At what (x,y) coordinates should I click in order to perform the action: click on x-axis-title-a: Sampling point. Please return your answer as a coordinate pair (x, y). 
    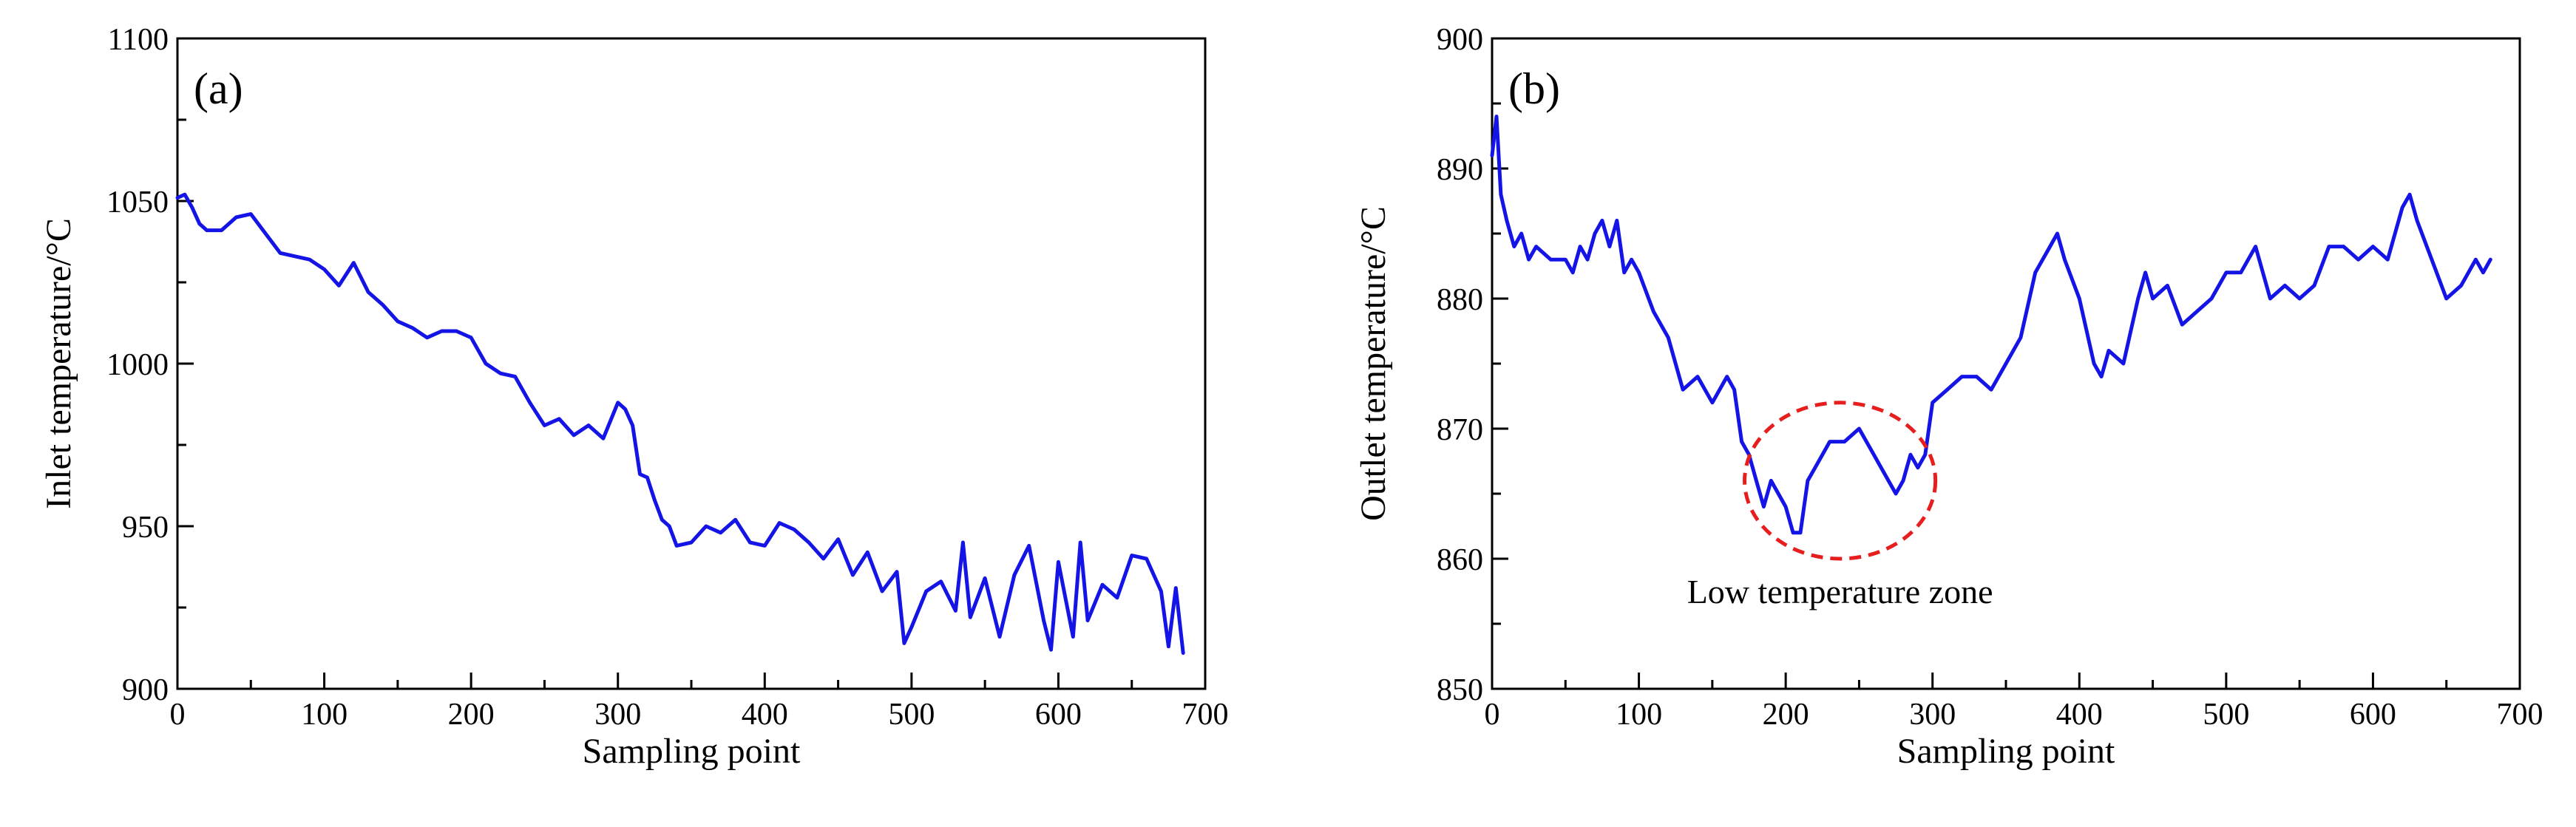
    Looking at the image, I should click on (692, 751).